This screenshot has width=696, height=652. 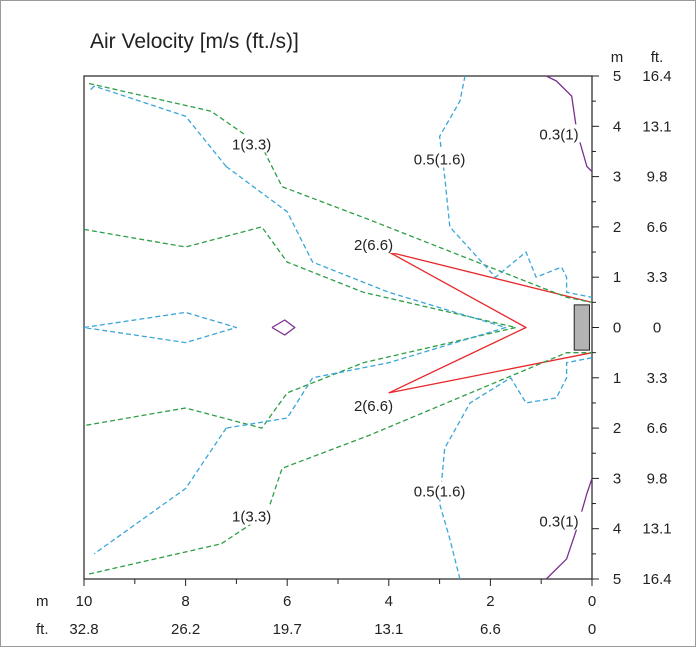 What do you see at coordinates (84, 601) in the screenshot?
I see `x-tick-label-m: 10` at bounding box center [84, 601].